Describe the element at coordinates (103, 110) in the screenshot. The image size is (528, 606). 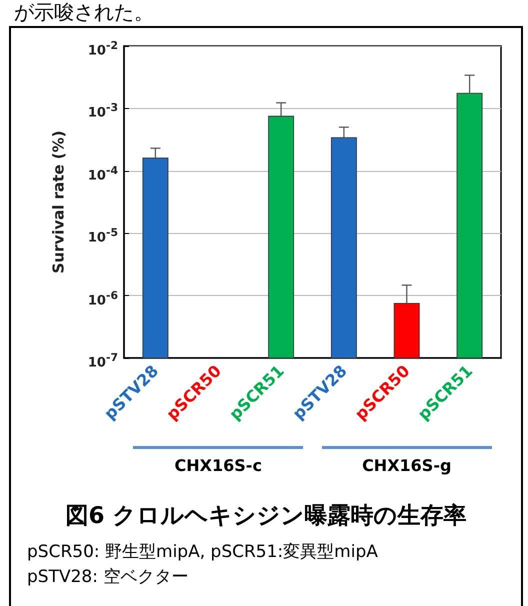
I see `y-tick-label: 10$^{-3}$` at that location.